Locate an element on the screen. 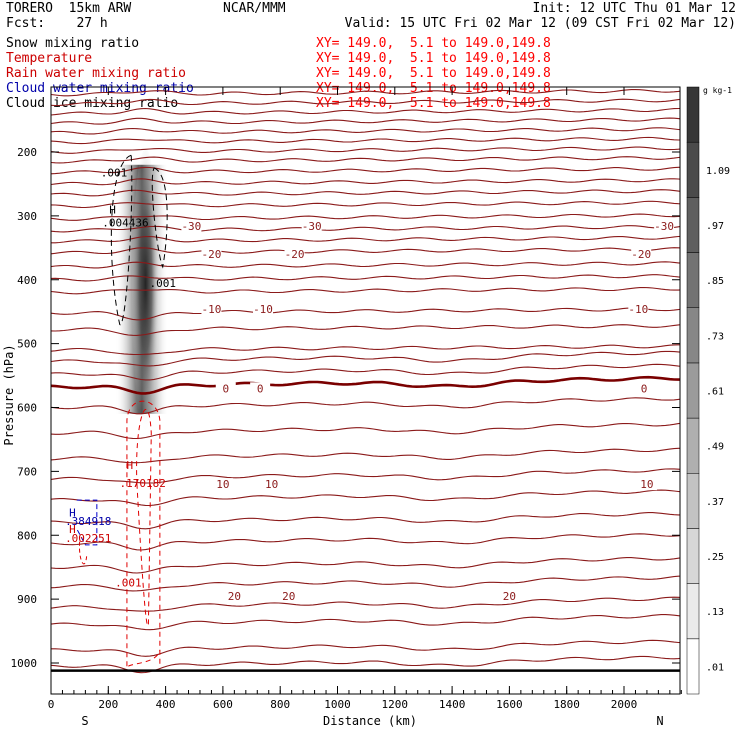 This screenshot has width=740, height=740. colorbar-label: .13 is located at coordinates (715, 612).